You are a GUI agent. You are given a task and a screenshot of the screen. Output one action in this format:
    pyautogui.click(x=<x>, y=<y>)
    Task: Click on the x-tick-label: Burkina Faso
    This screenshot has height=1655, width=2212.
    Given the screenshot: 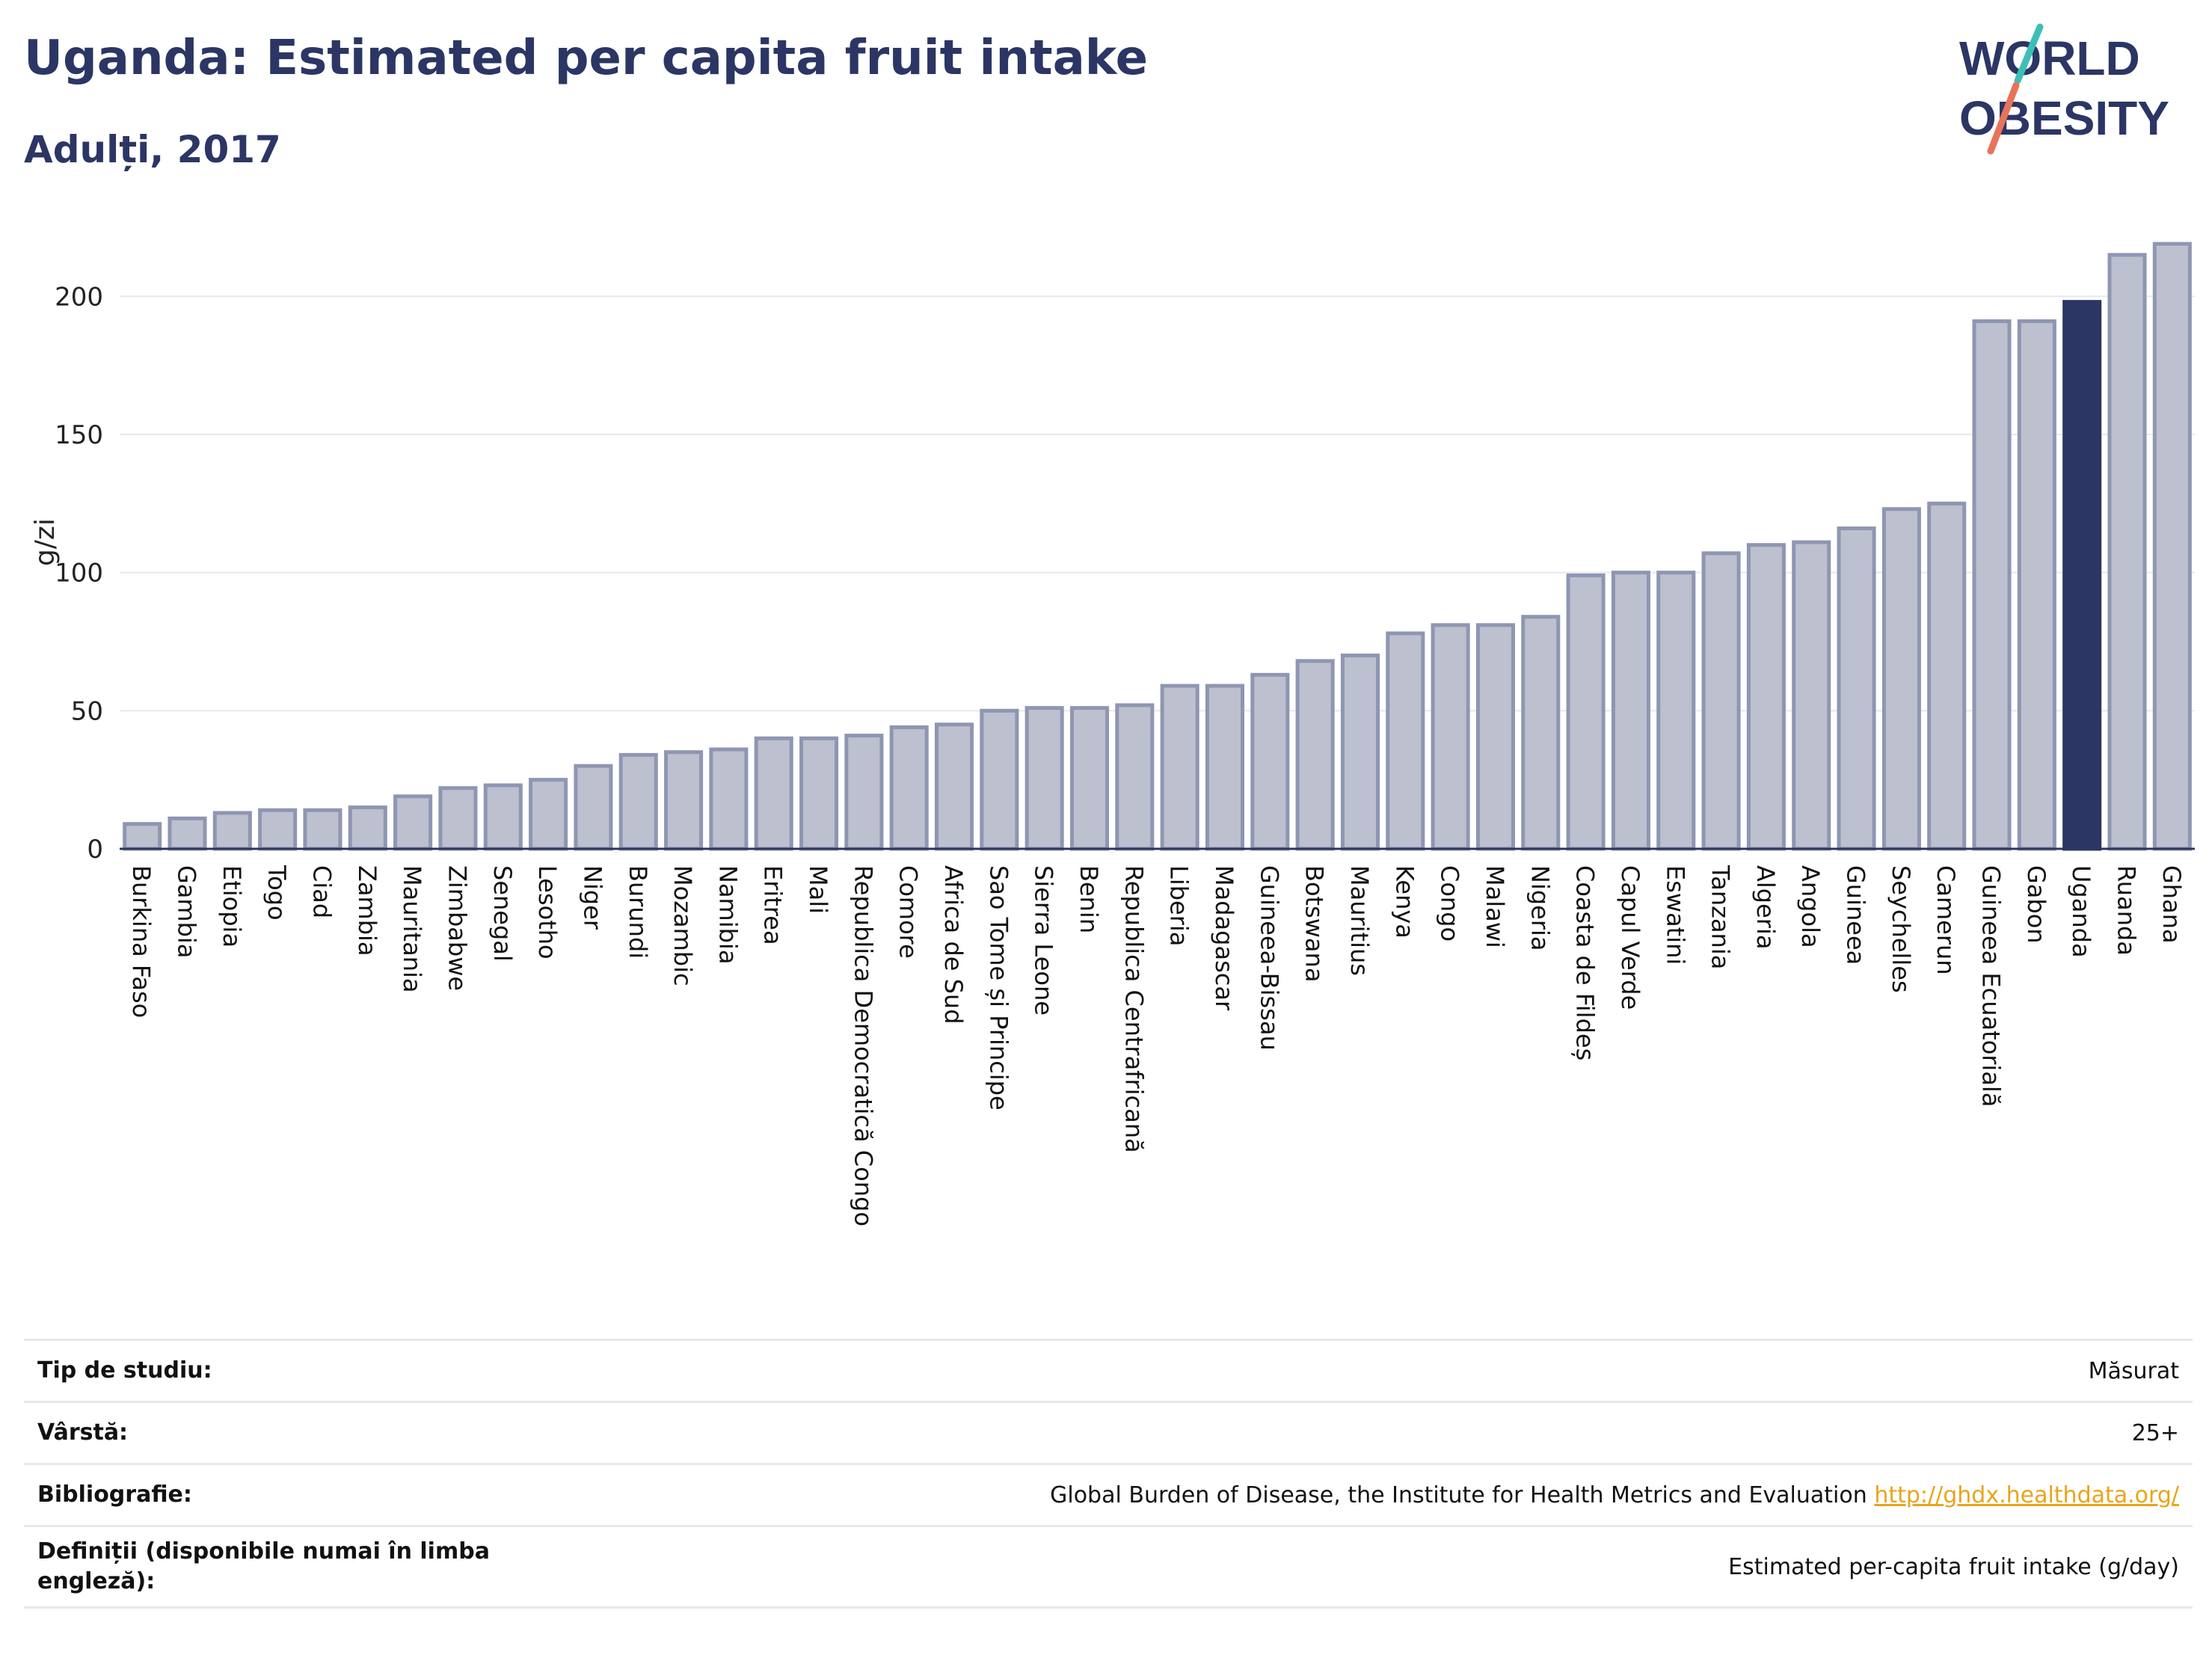 What is the action you would take?
    pyautogui.click(x=141, y=941)
    